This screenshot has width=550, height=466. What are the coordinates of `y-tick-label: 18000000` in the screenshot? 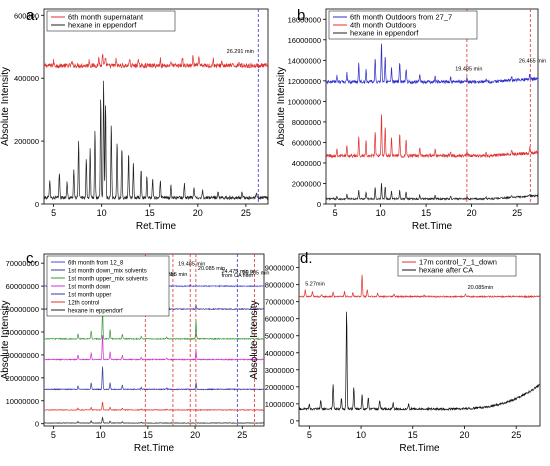 It's located at (304, 19).